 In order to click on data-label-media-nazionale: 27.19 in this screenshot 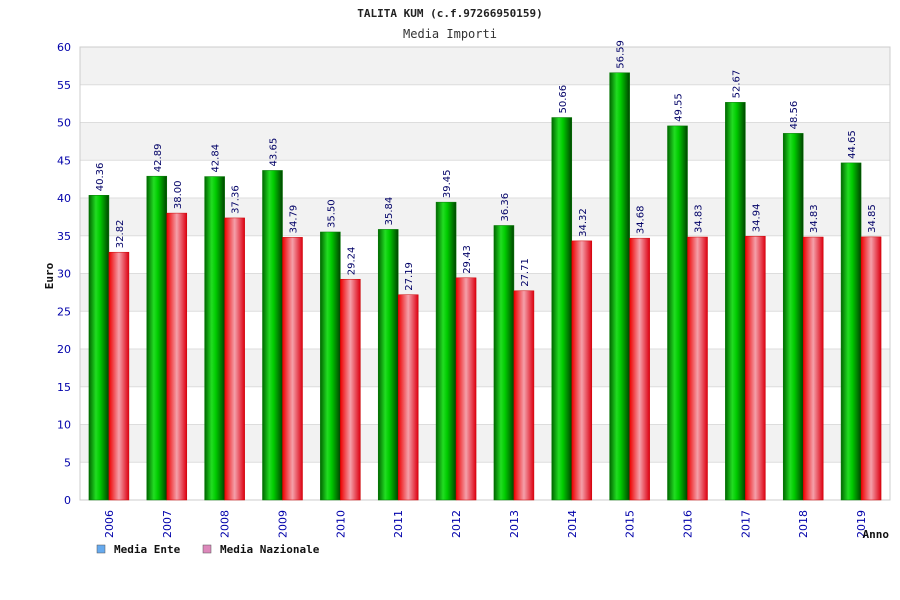, I will do `click(409, 276)`.